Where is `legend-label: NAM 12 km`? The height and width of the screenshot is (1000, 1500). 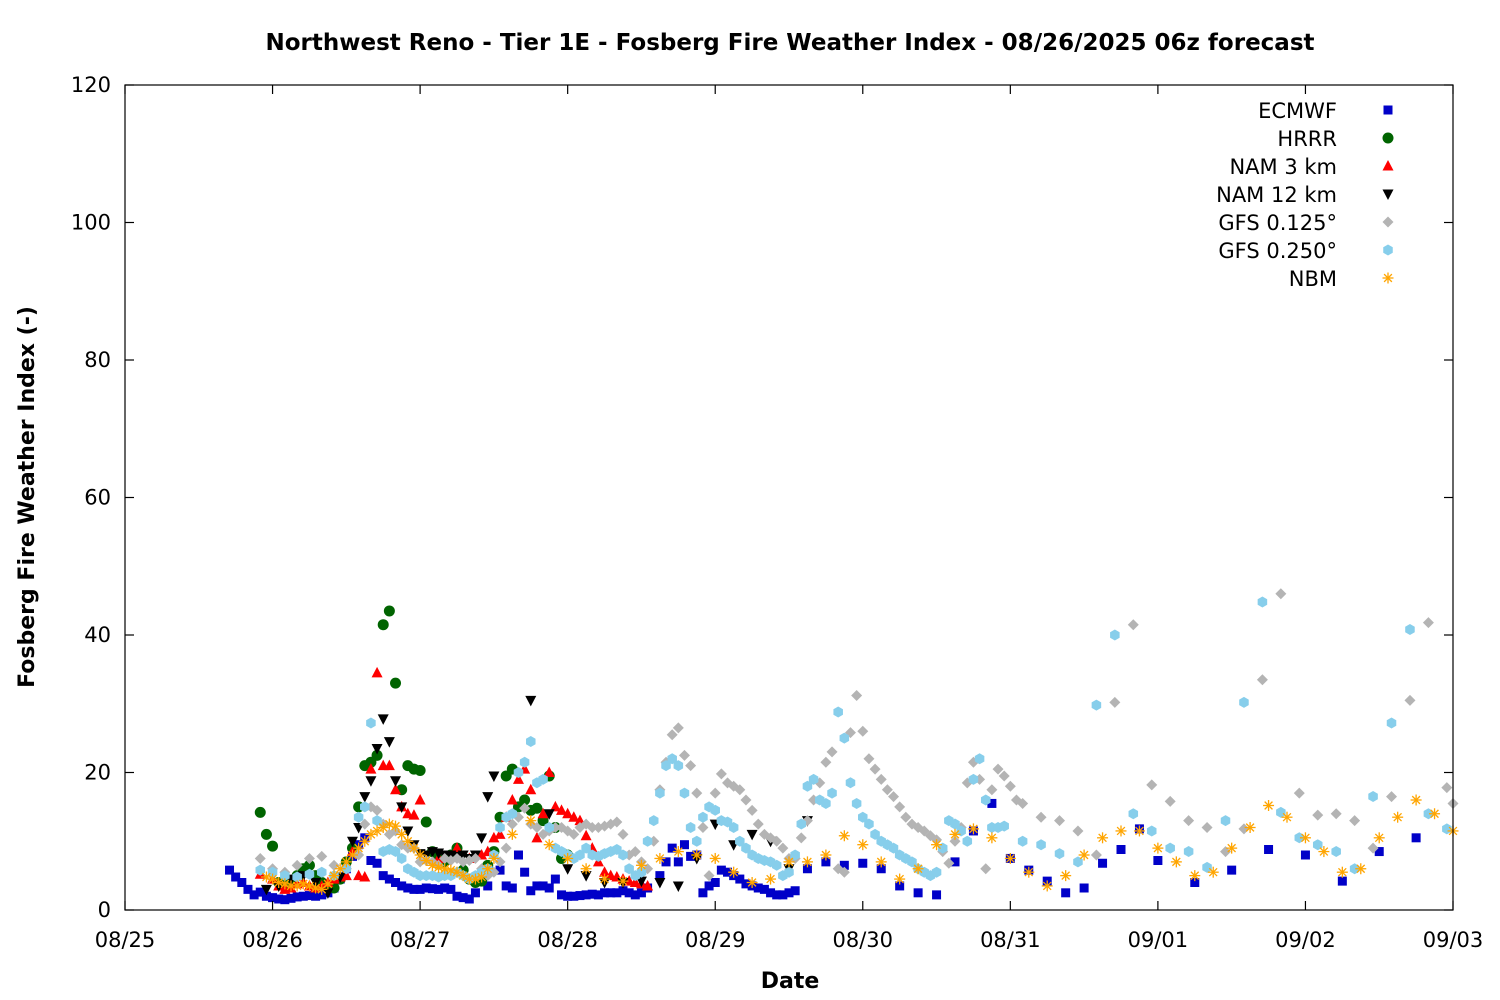
legend-label: NAM 12 km is located at coordinates (1276, 195).